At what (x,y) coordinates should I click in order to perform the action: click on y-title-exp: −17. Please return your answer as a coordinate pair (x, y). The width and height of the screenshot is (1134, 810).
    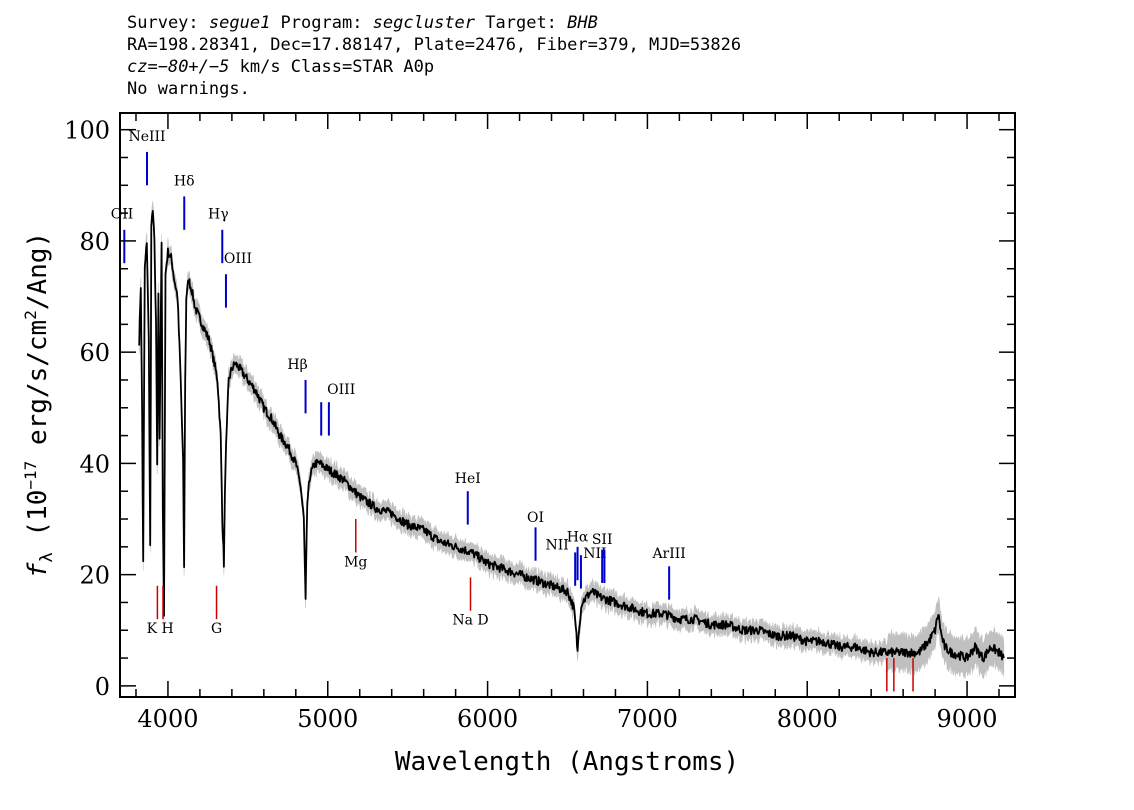
    Looking at the image, I should click on (30, 475).